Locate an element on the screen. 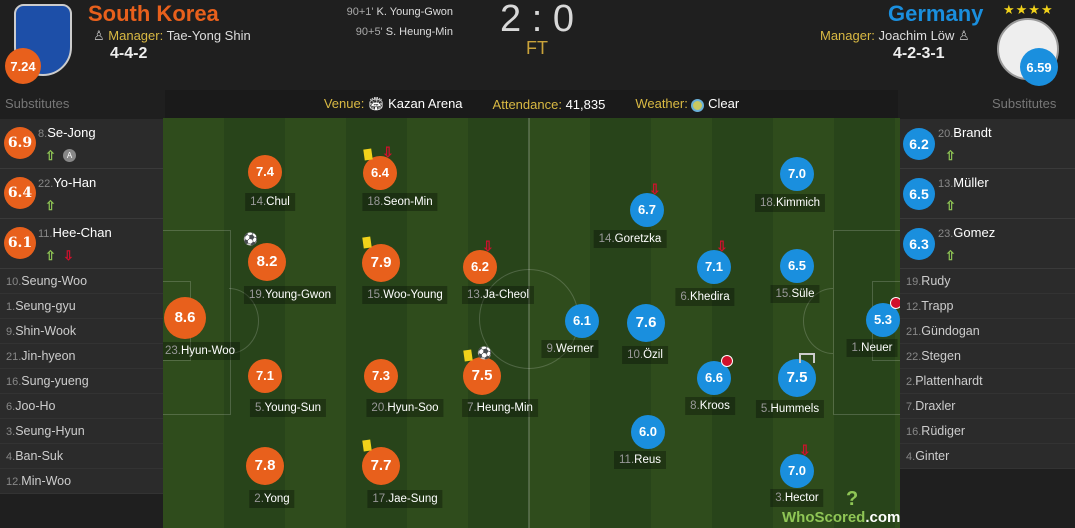  bench-player: 21.Gündogan is located at coordinates (987, 331).